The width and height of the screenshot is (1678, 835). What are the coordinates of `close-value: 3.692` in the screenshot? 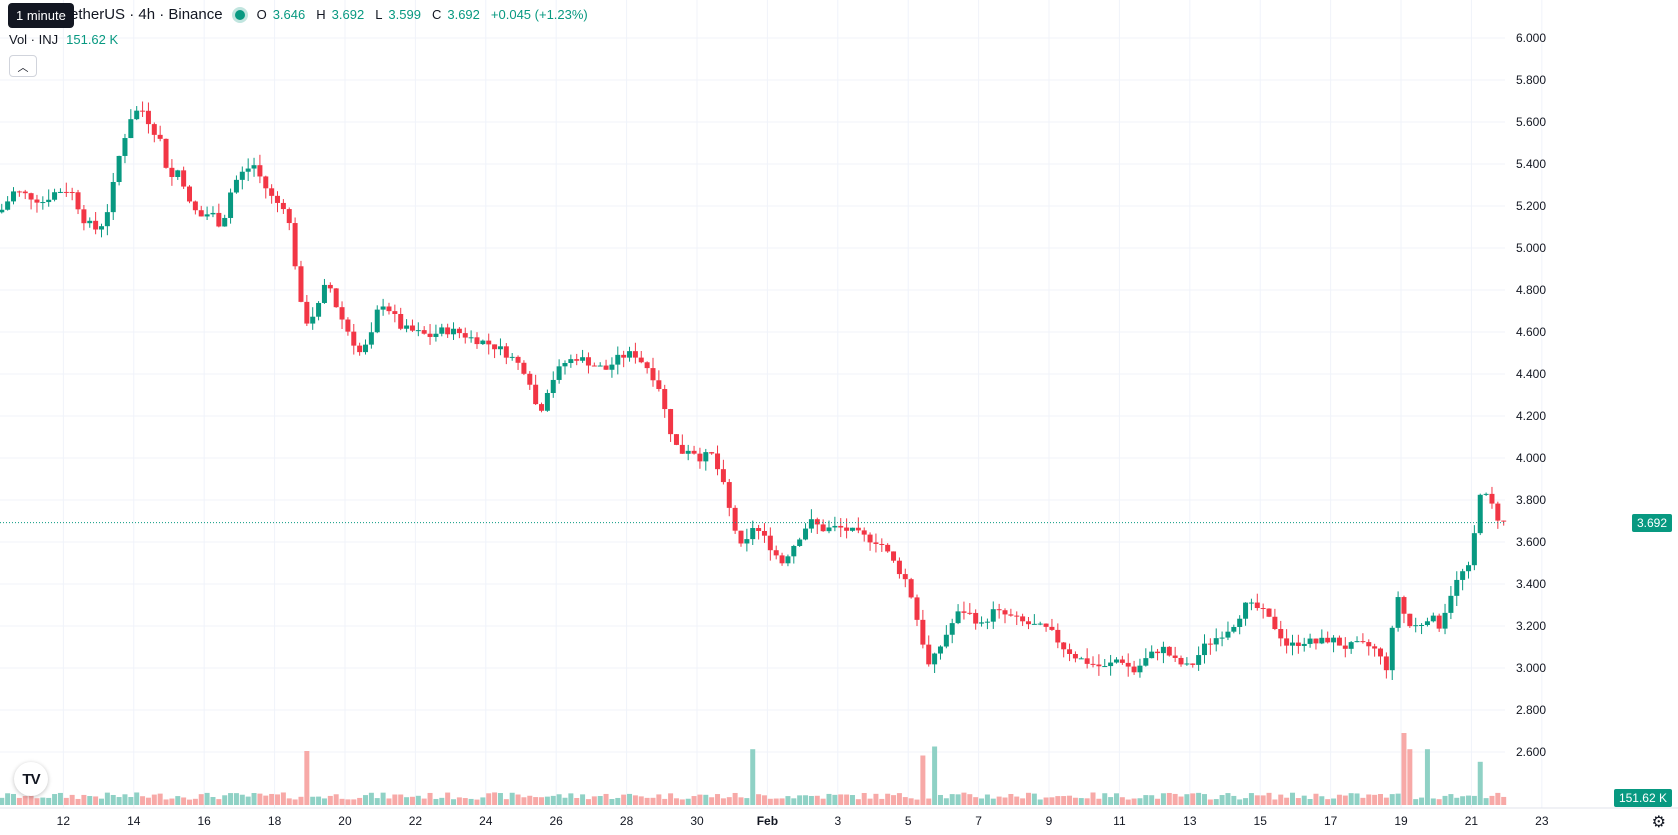 It's located at (463, 14).